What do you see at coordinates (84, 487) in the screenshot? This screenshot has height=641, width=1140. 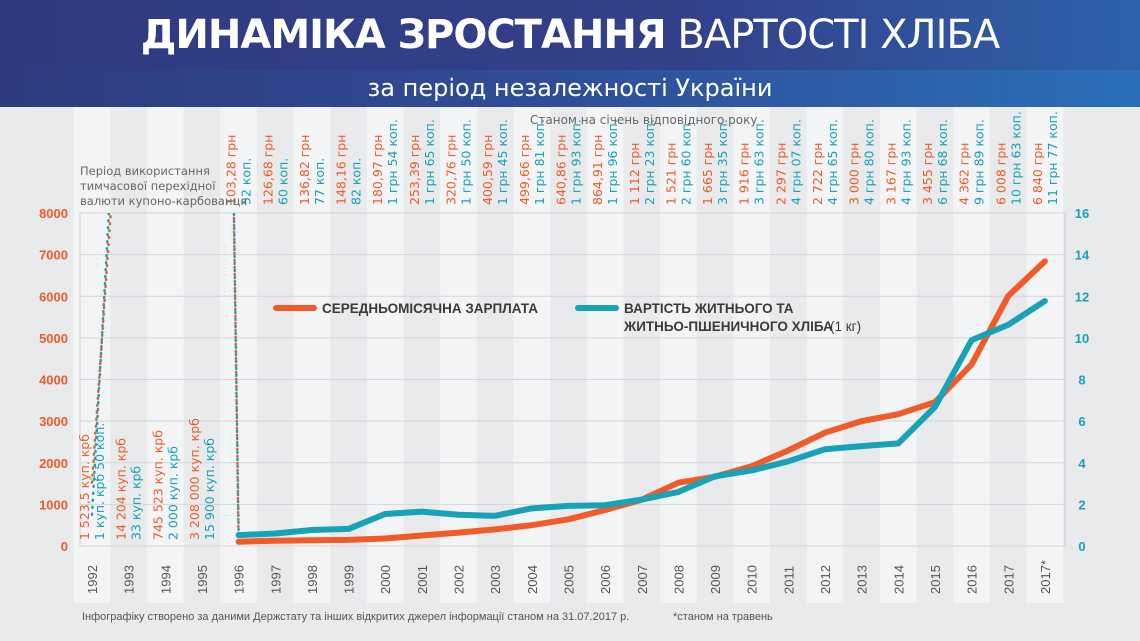 I see `salary-value-label: 1 523,5 куп. крб` at bounding box center [84, 487].